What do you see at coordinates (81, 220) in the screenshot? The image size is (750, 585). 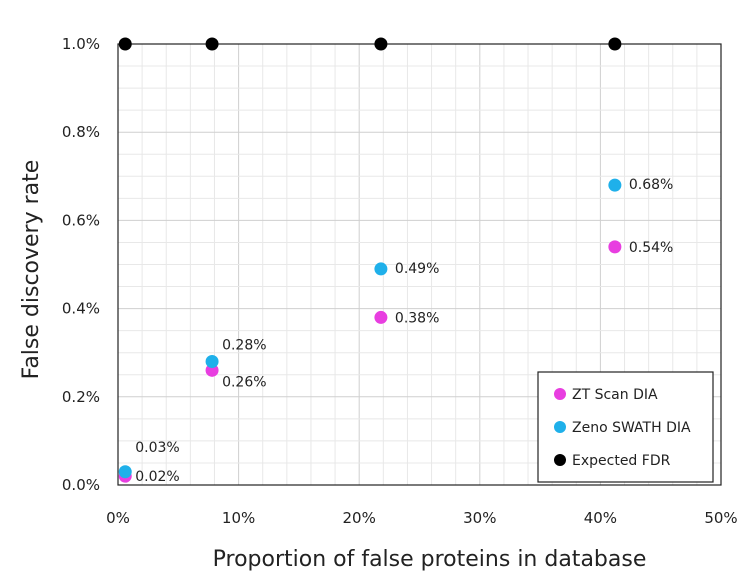 I see `y-tick-label: 0.6%` at bounding box center [81, 220].